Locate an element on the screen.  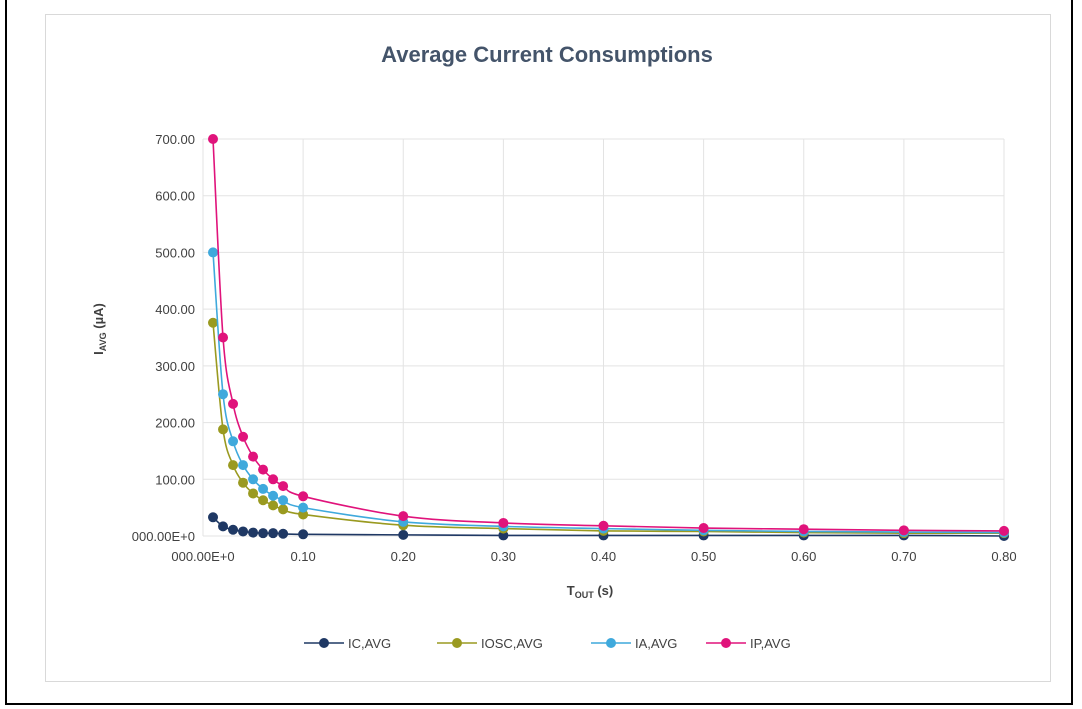
chart-title: Average Current Consumptions is located at coordinates (547, 54).